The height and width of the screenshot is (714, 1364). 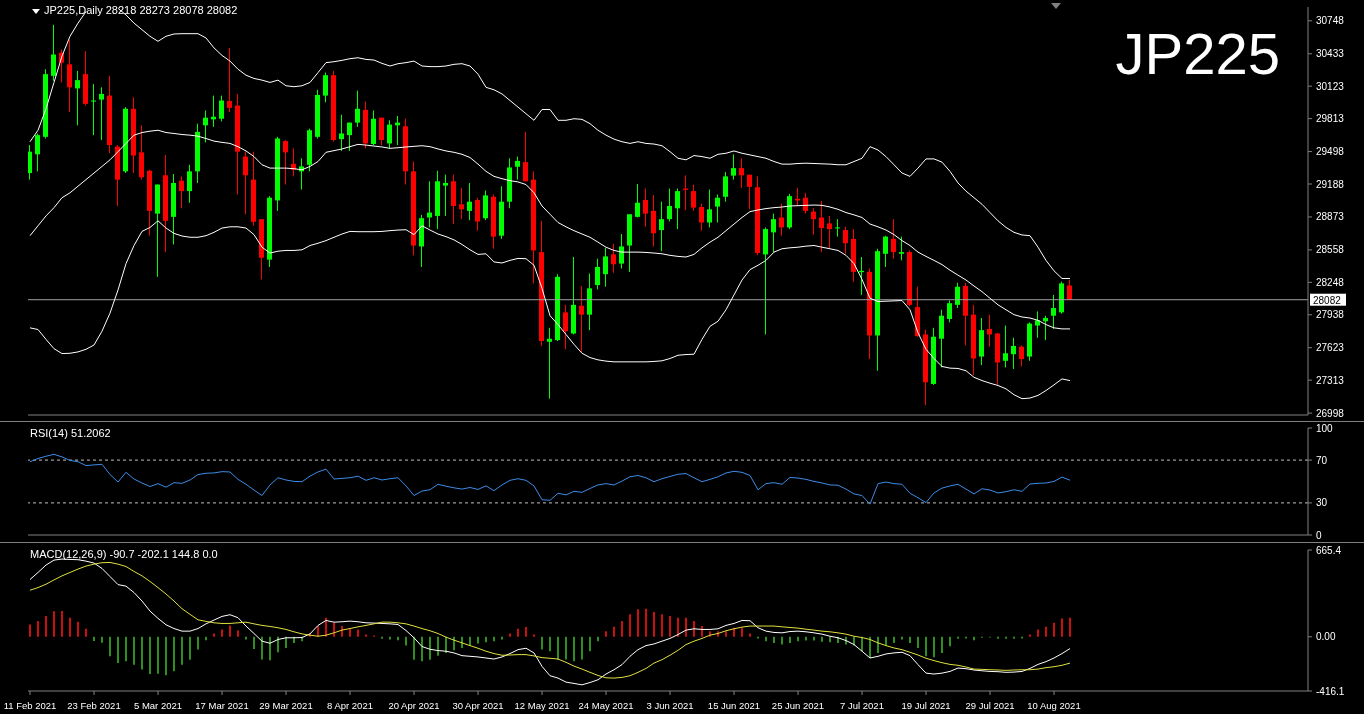 What do you see at coordinates (542, 705) in the screenshot?
I see `x-tick-label: 12 May 2021` at bounding box center [542, 705].